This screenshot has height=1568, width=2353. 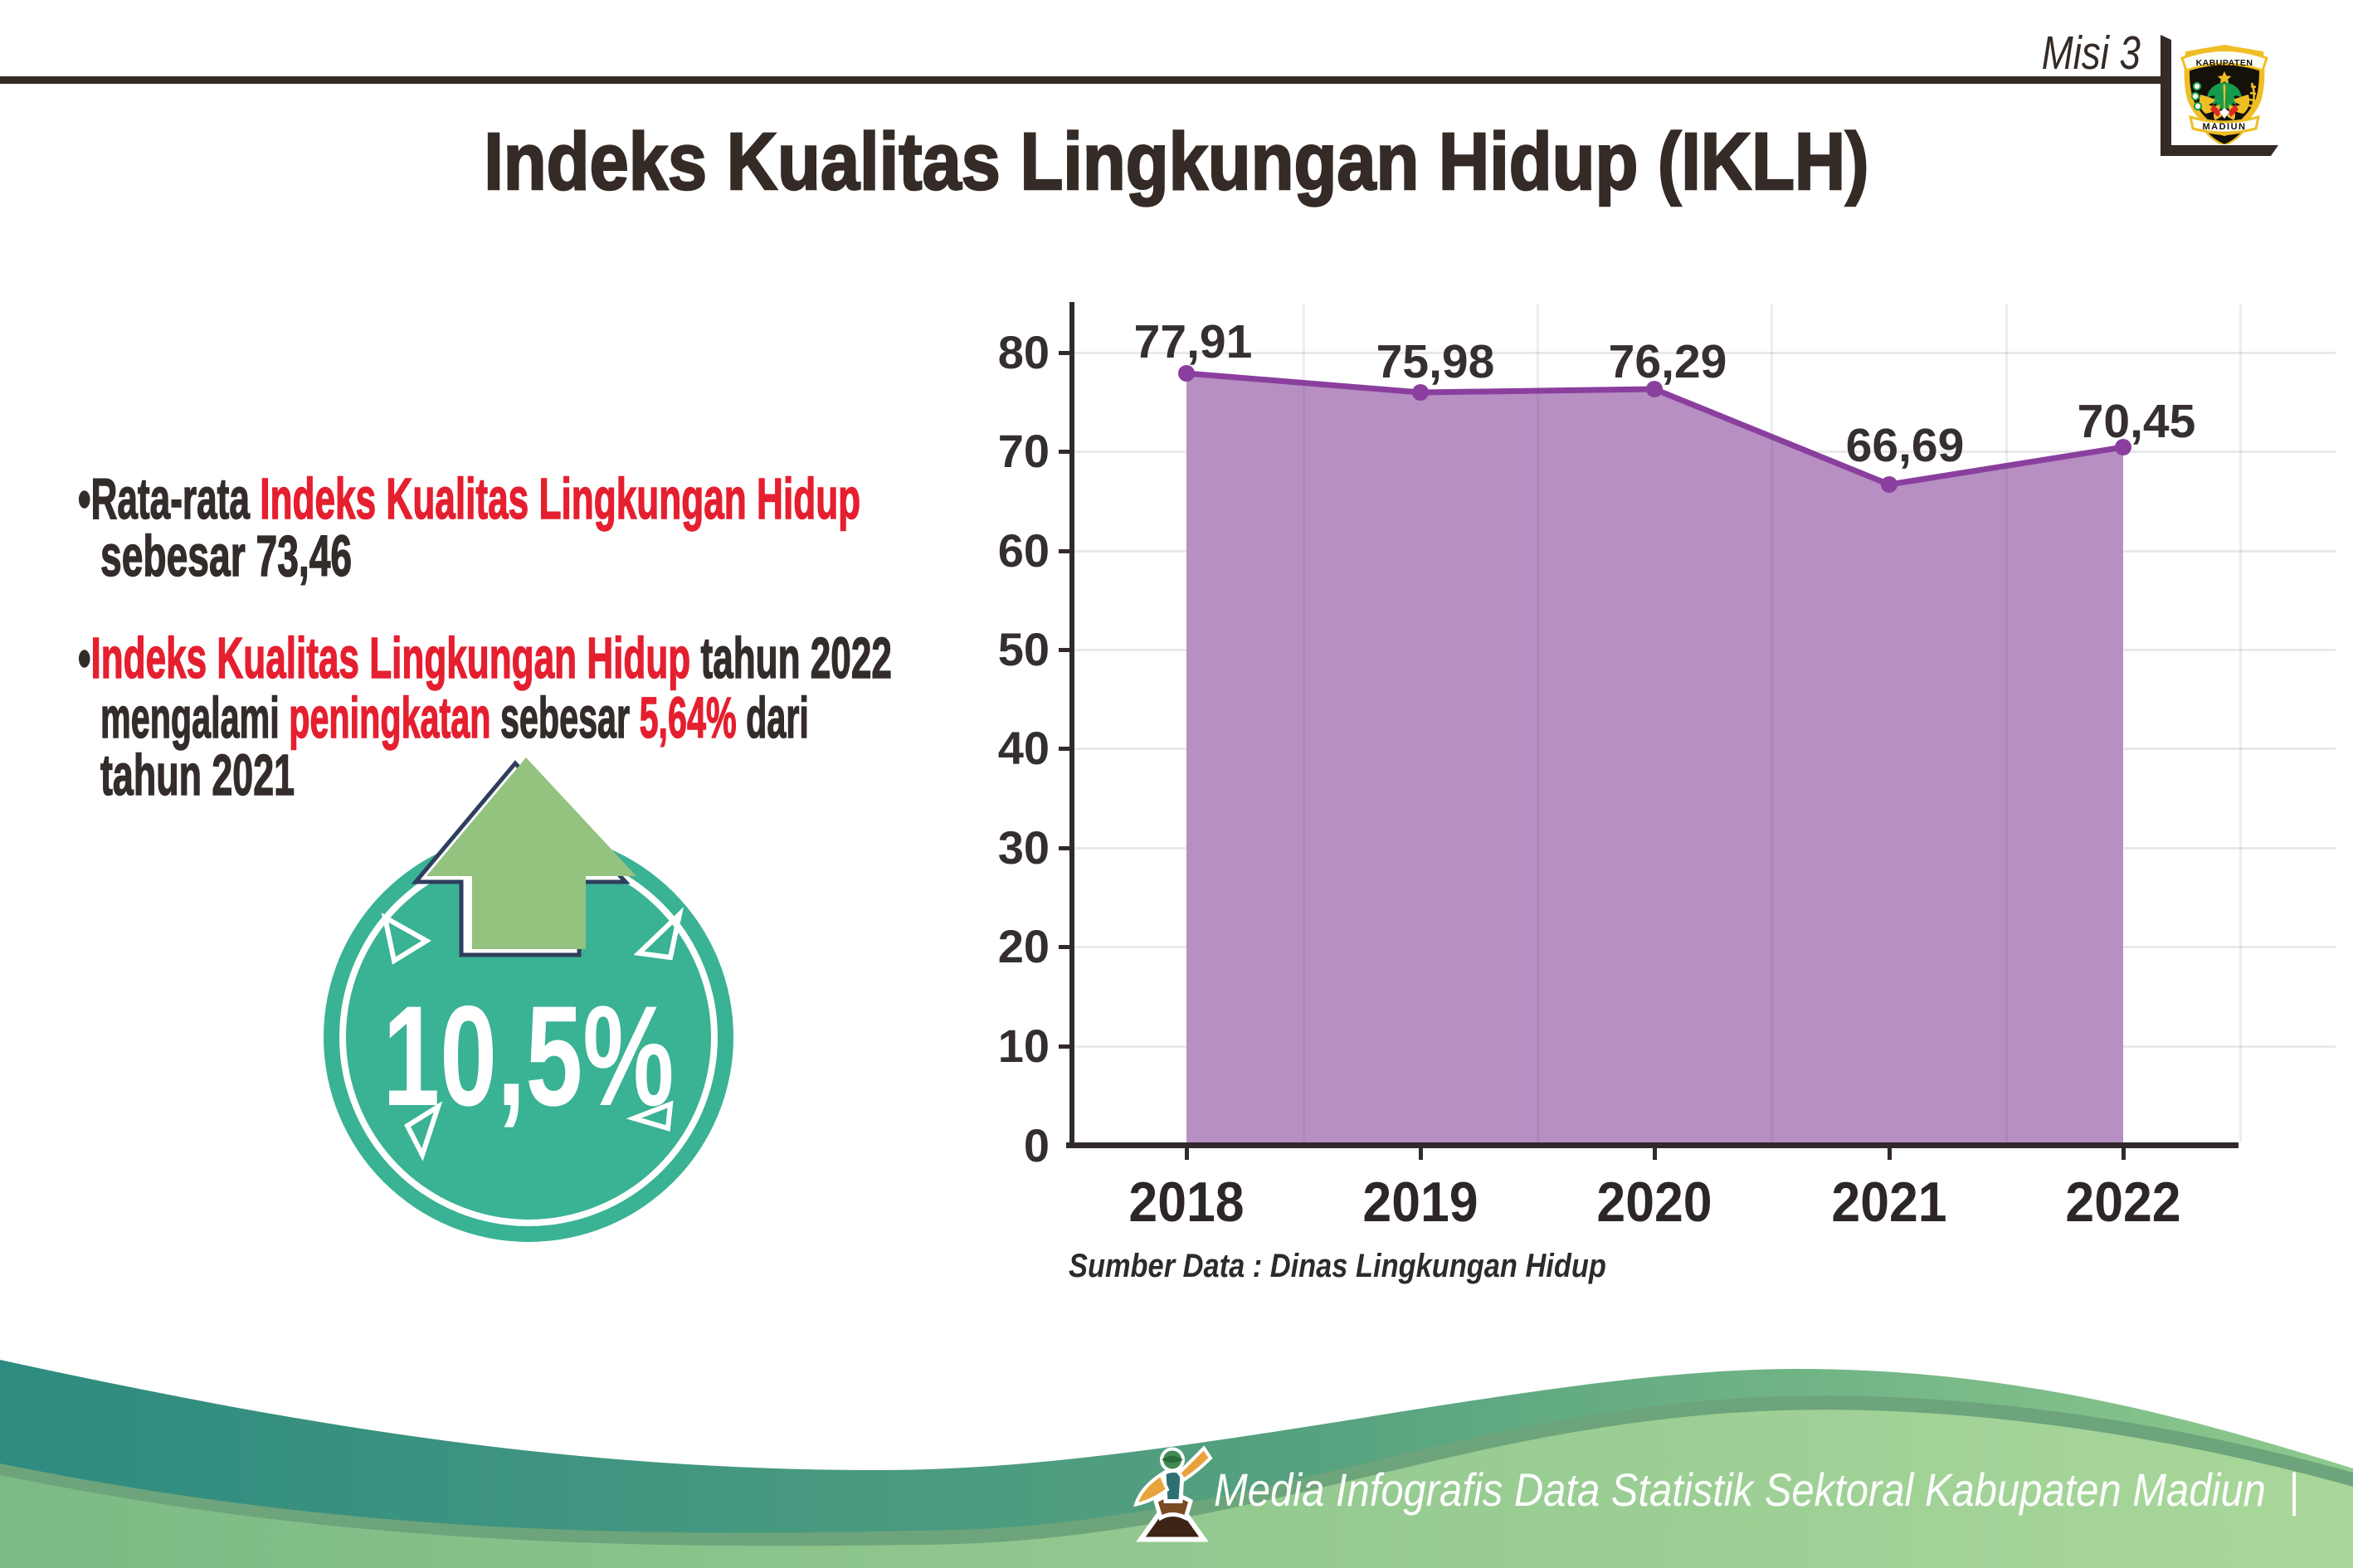 What do you see at coordinates (2225, 127) in the screenshot?
I see `svg-text: MADIUN` at bounding box center [2225, 127].